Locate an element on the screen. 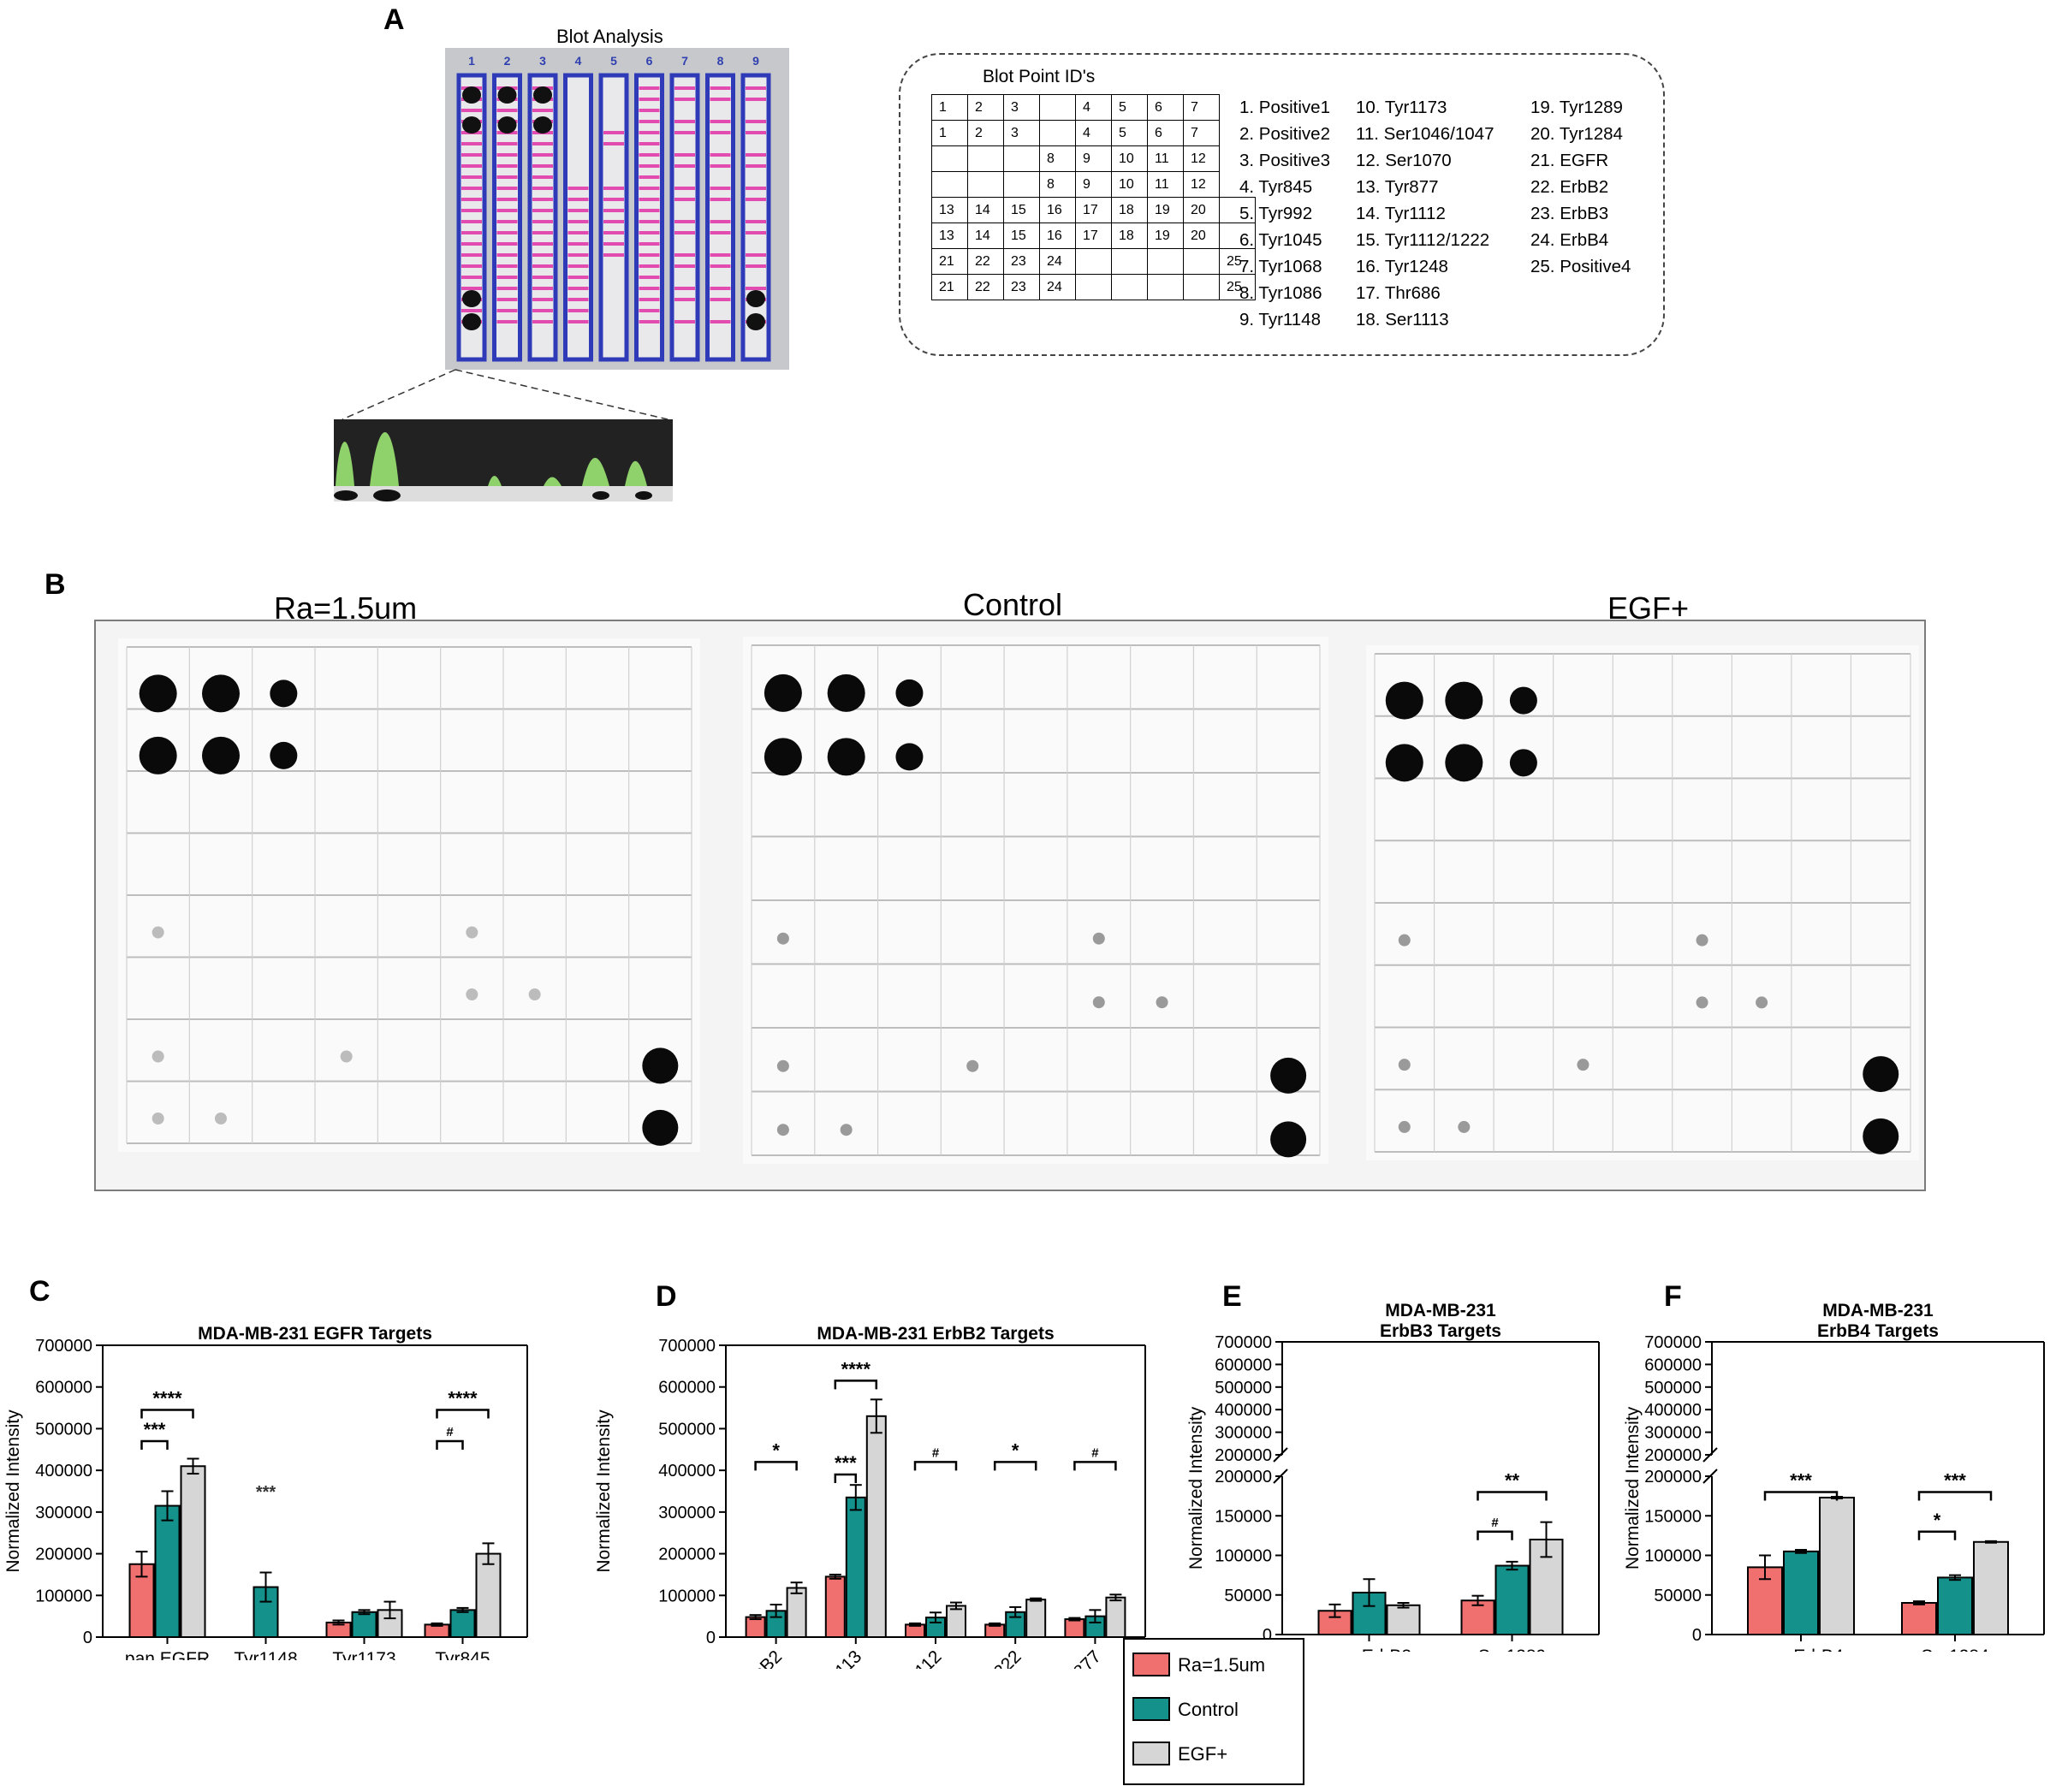 This screenshot has height=1792, width=2056. y-tick-label: 150000 is located at coordinates (1673, 1517).